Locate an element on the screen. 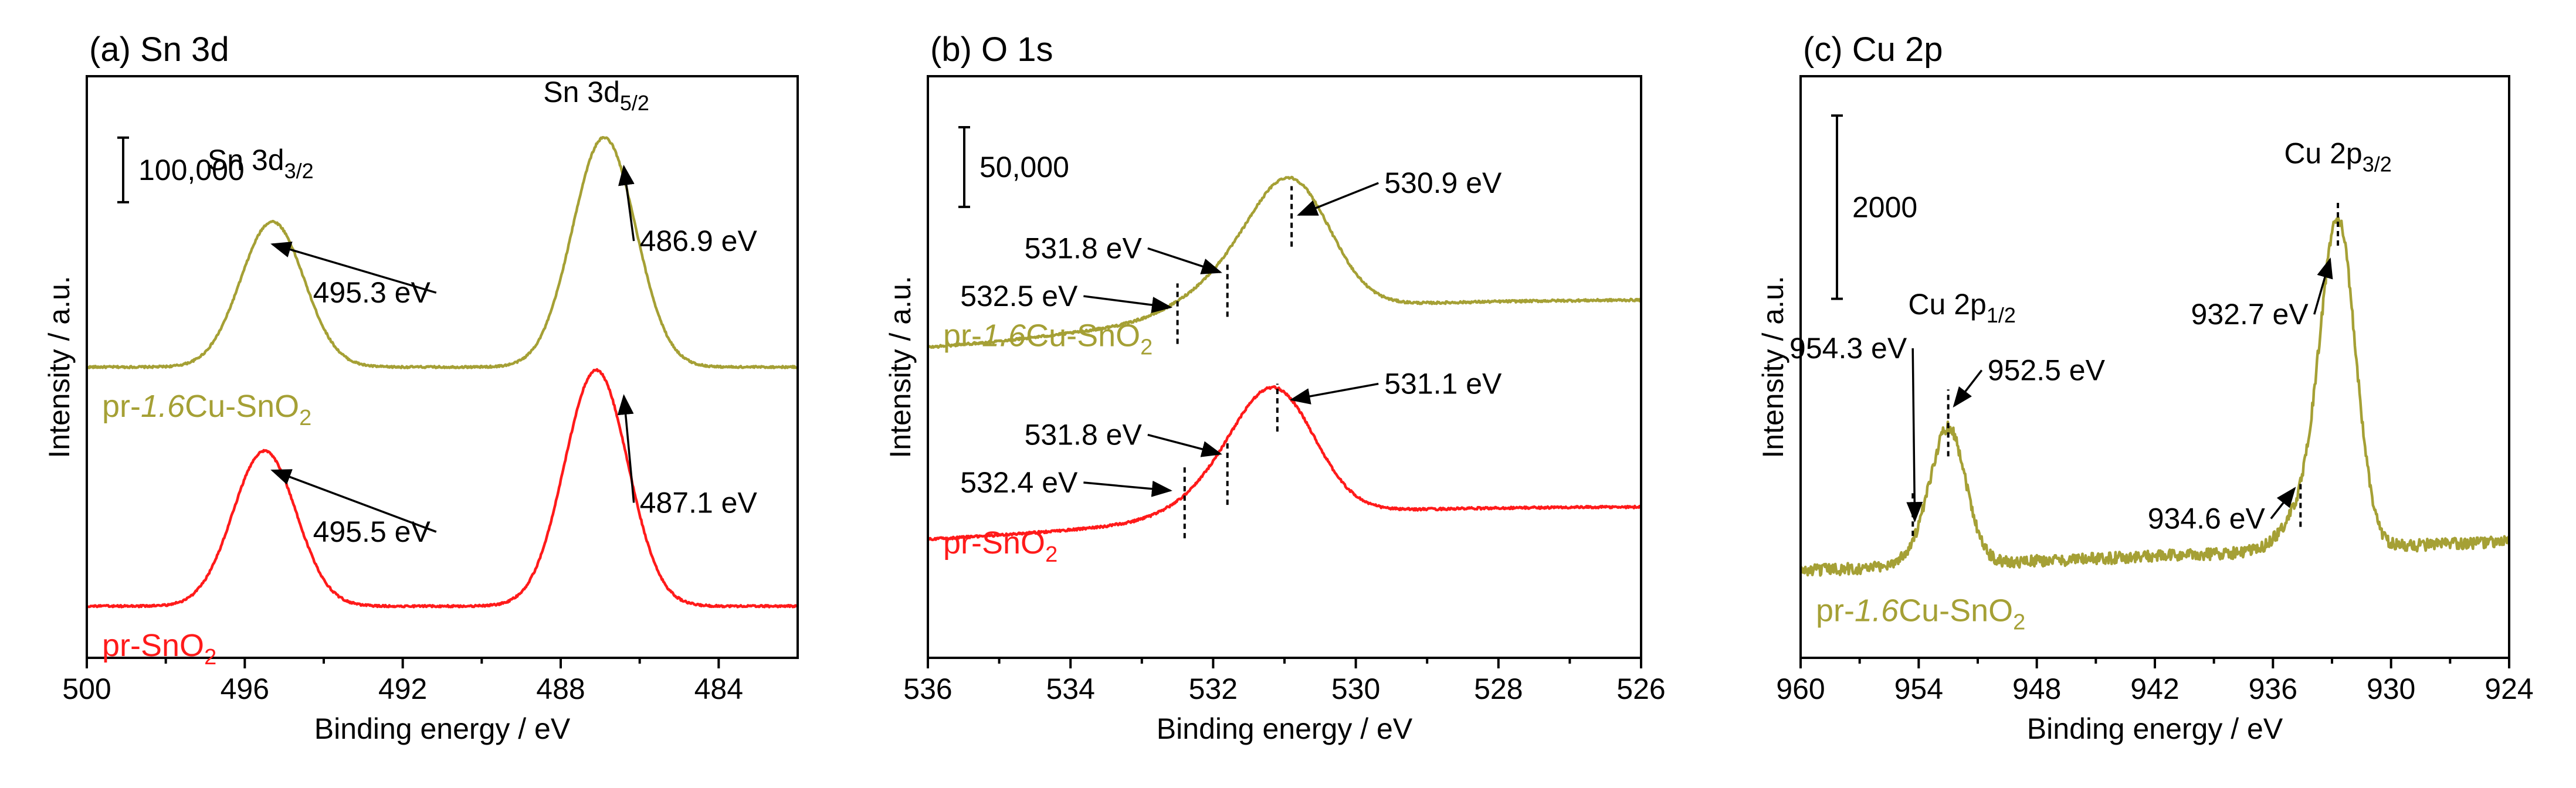 The width and height of the screenshot is (2576, 788). annotation-label-c-2: 954.3 eV is located at coordinates (1848, 349).